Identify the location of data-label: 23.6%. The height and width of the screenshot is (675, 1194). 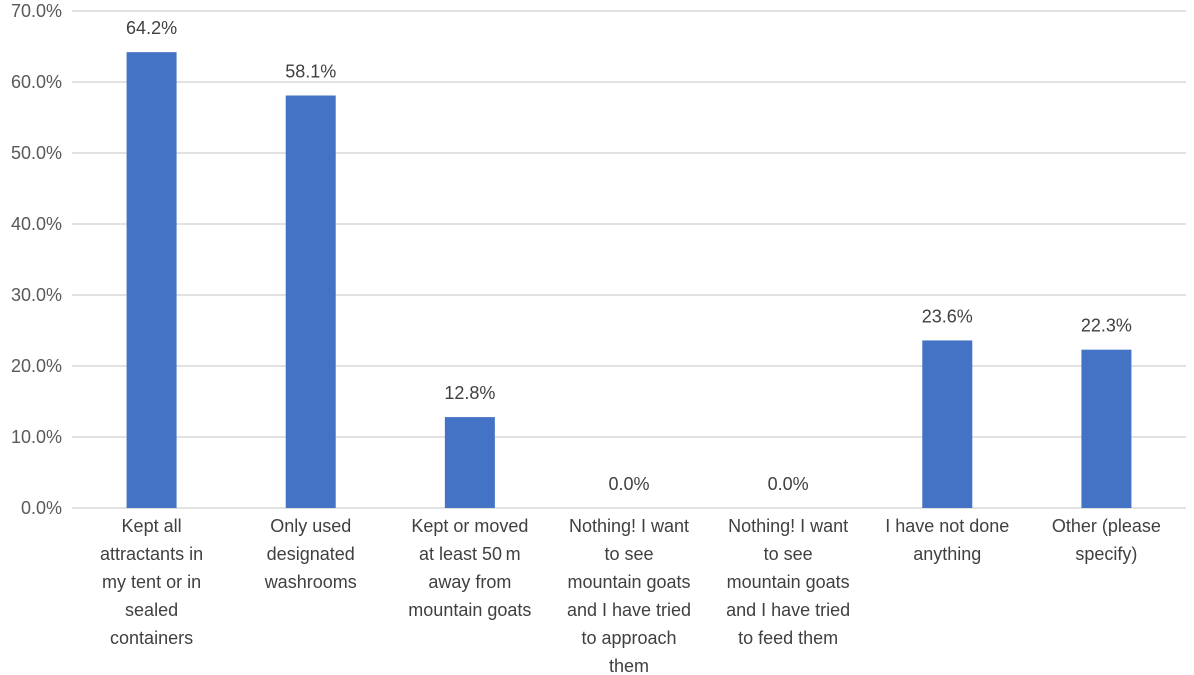
(947, 316).